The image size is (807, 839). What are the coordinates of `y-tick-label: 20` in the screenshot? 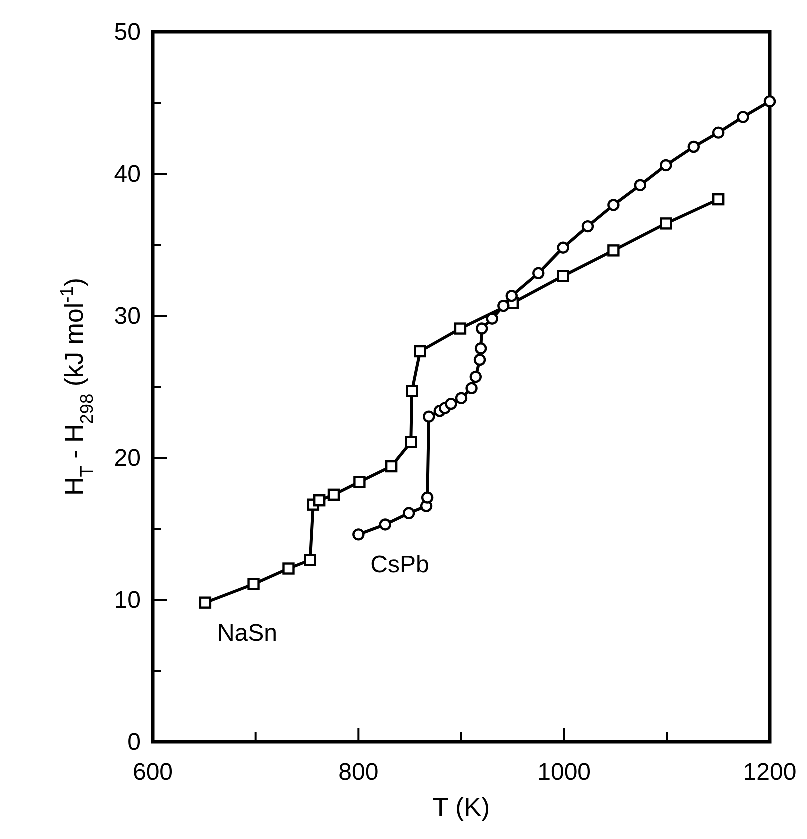 It's located at (127, 458).